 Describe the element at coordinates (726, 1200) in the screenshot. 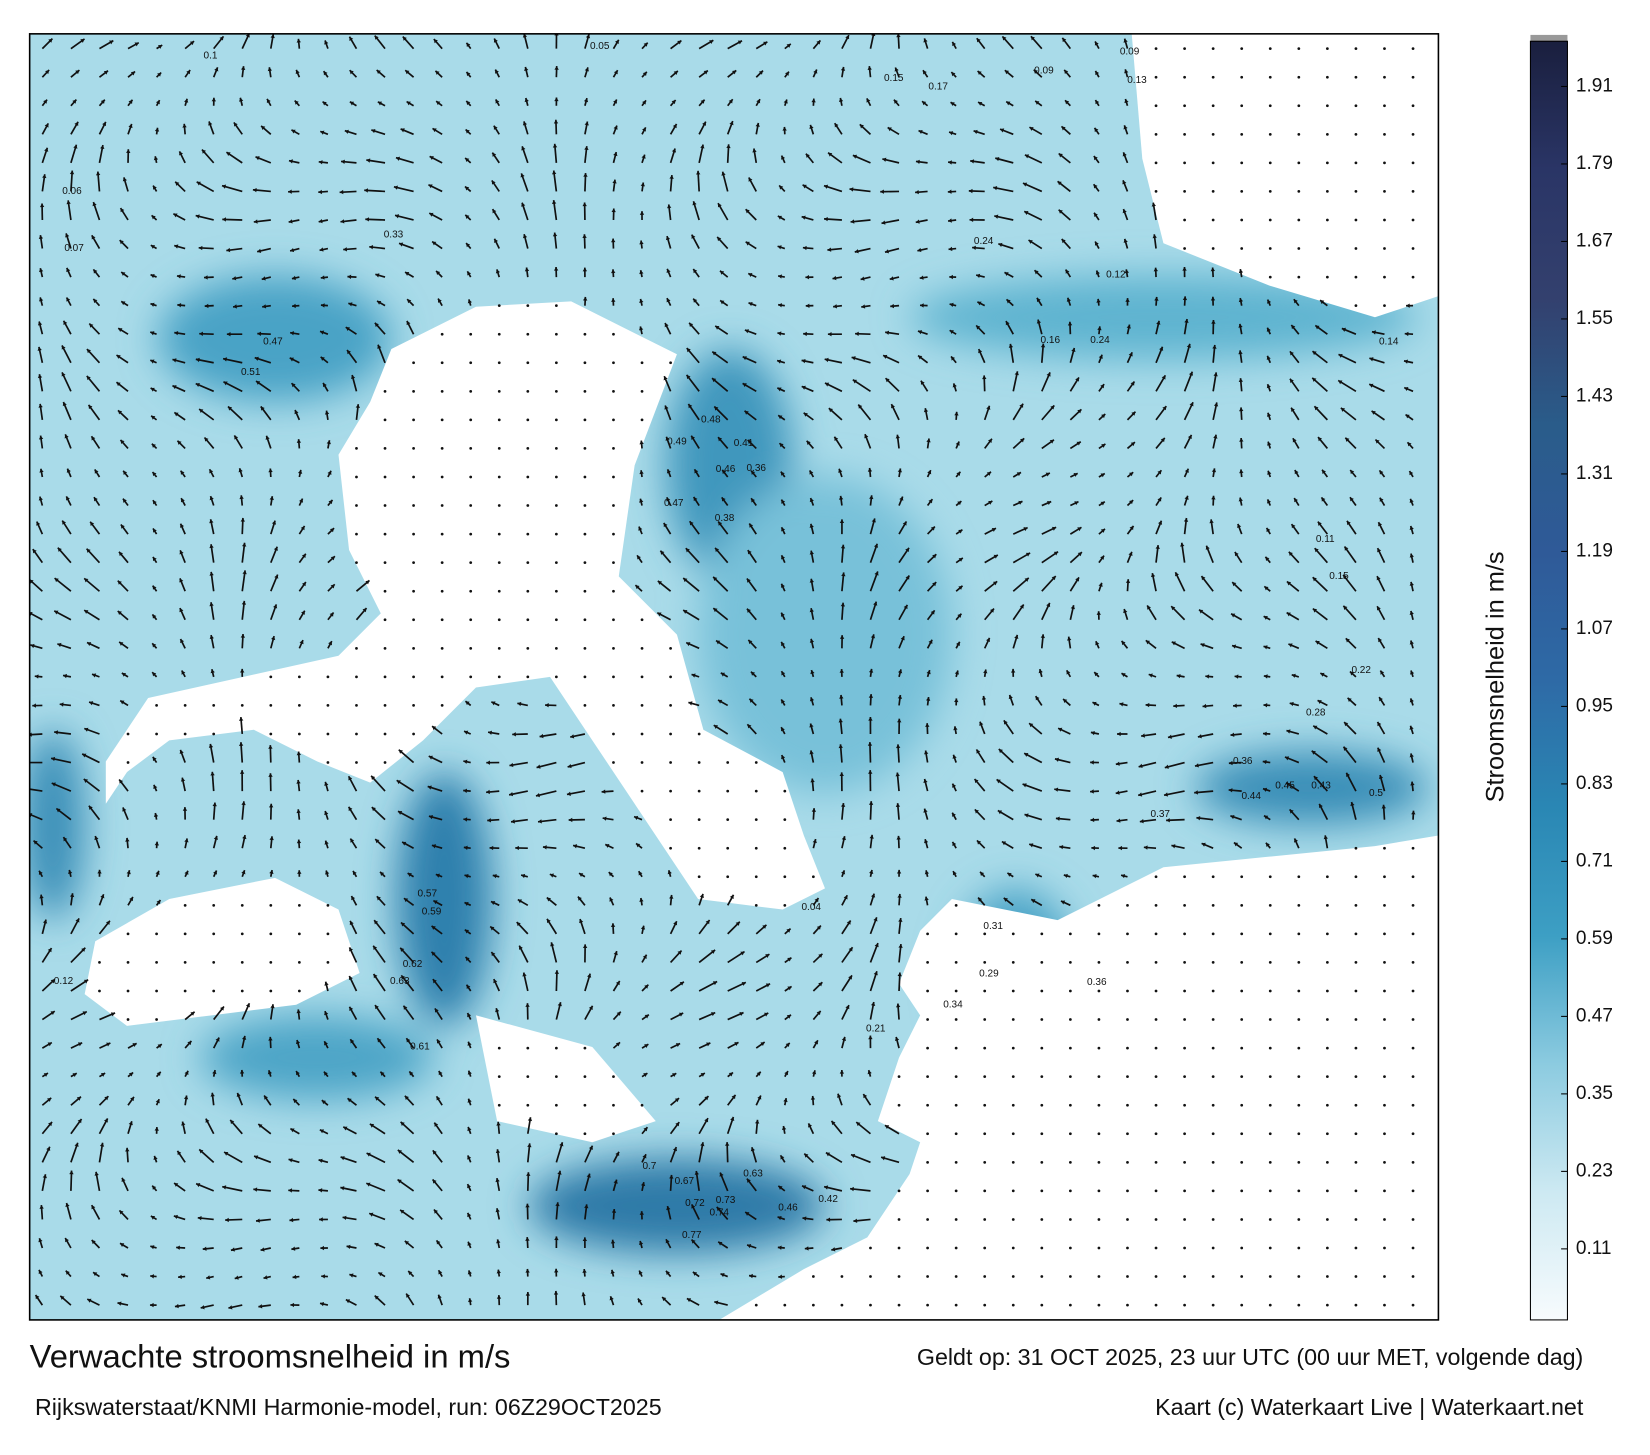

I see `current-label: 0.73` at that location.